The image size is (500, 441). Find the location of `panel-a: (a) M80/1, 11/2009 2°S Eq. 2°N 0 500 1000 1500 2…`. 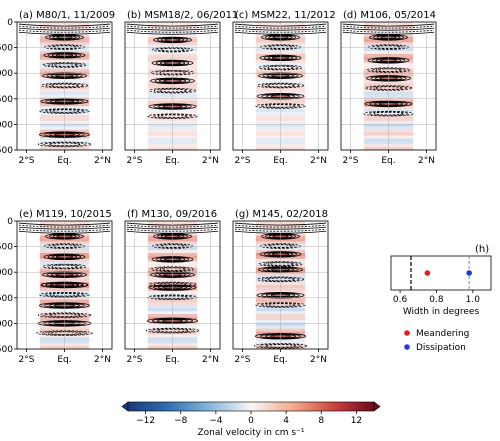

panel-a: (a) M80/1, 11/2009 2°S Eq. 2°N 0 500 1000 1500 2… is located at coordinates (57, 88).